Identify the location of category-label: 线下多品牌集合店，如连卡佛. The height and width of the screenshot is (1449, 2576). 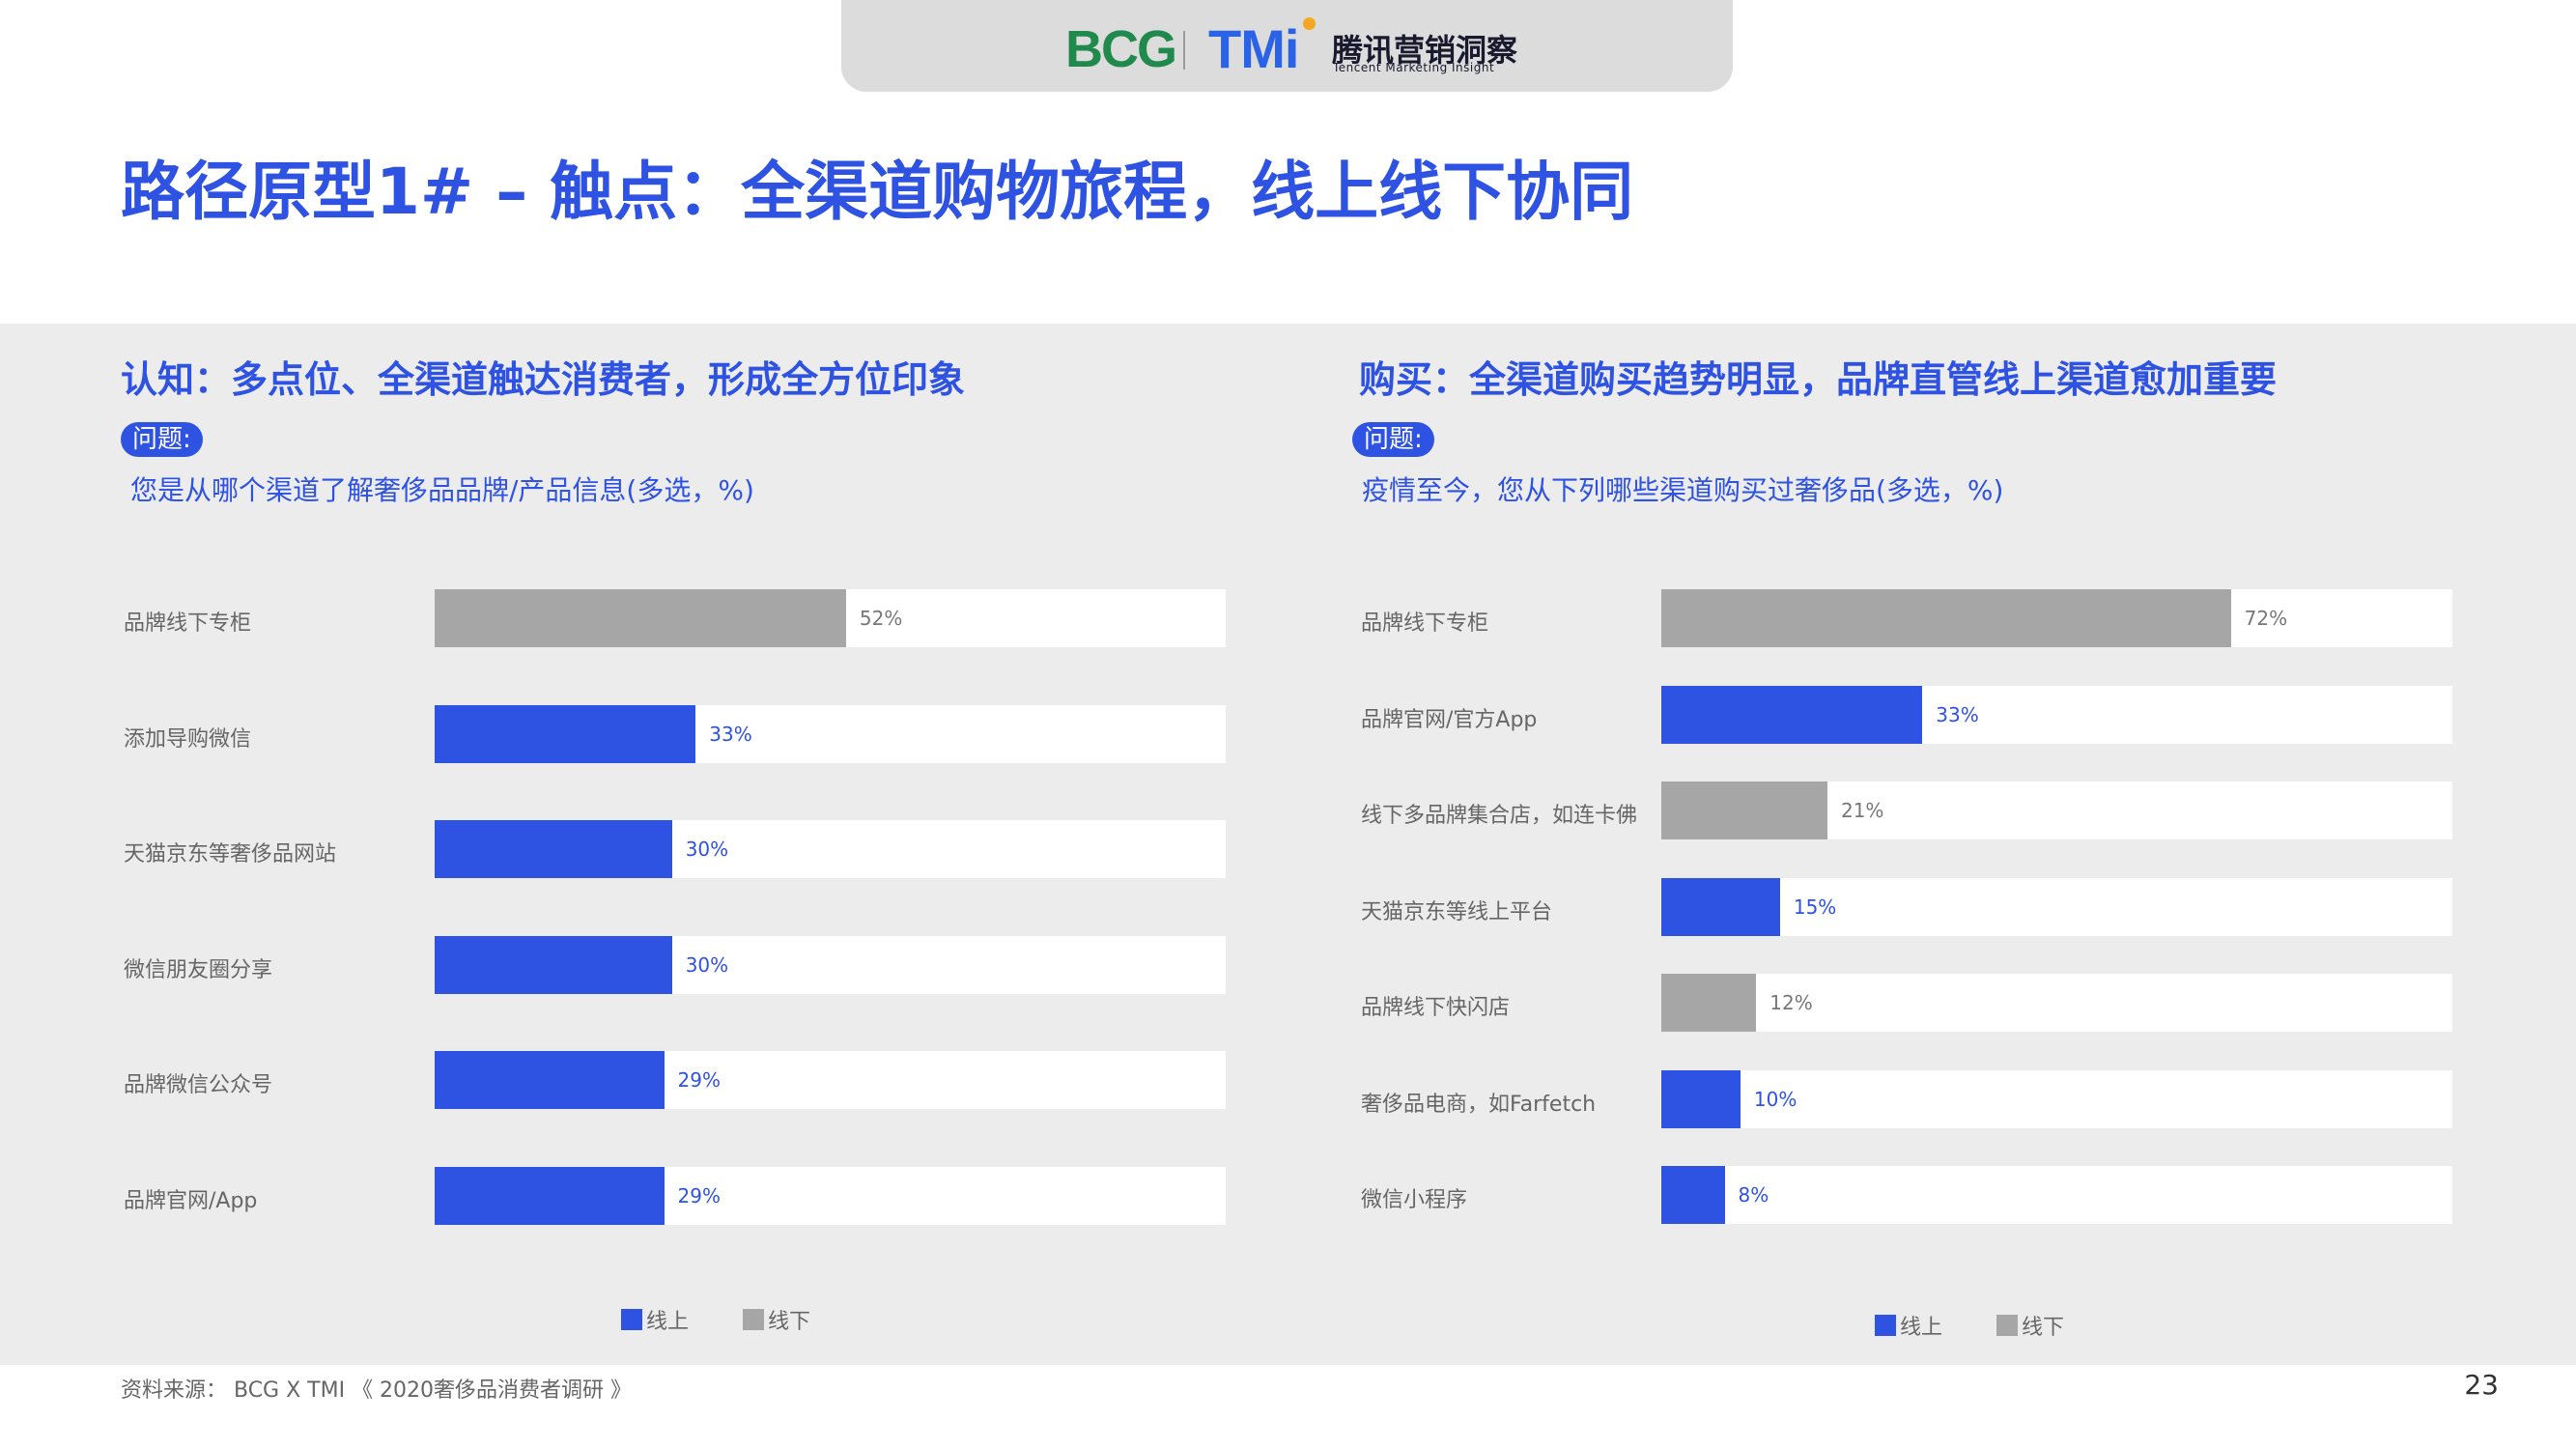
(1499, 816).